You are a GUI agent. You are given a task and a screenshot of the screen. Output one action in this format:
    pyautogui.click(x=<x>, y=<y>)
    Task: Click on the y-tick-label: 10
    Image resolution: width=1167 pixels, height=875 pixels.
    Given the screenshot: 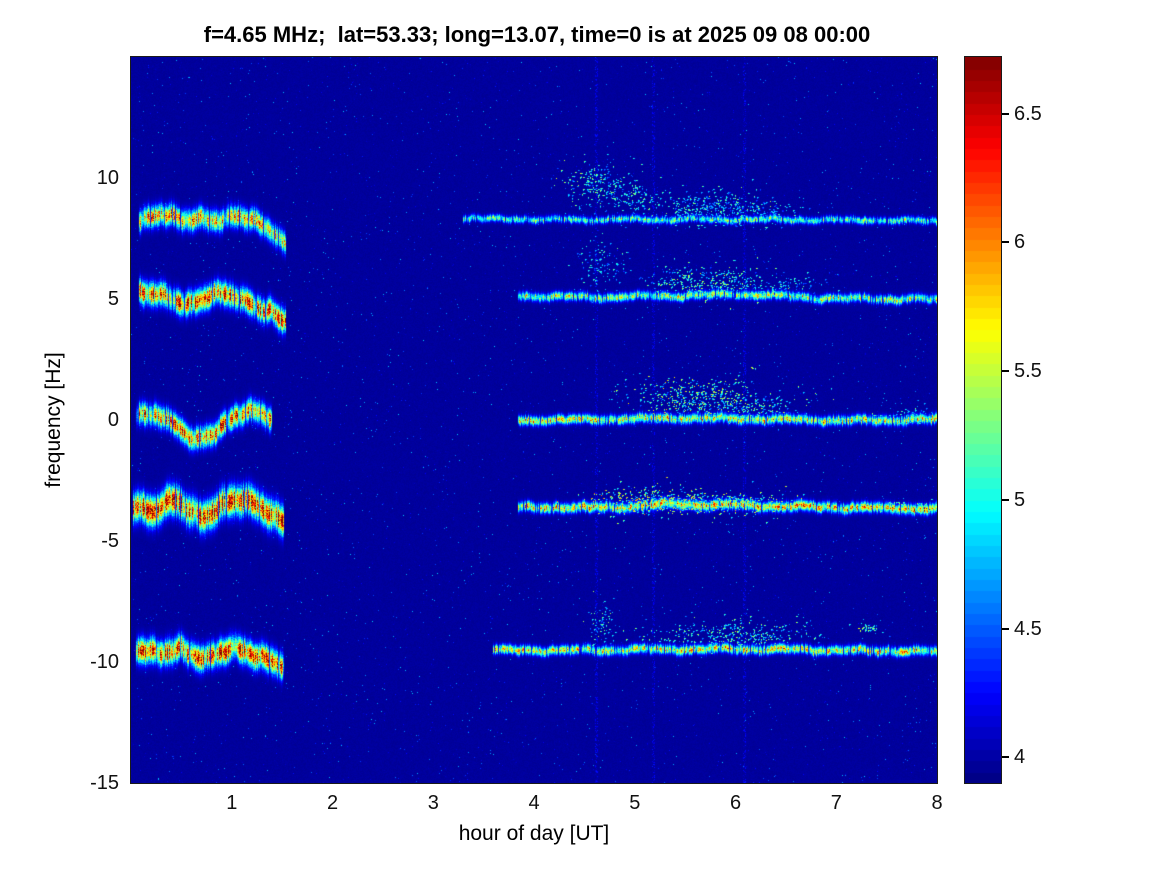 What is the action you would take?
    pyautogui.click(x=107, y=178)
    